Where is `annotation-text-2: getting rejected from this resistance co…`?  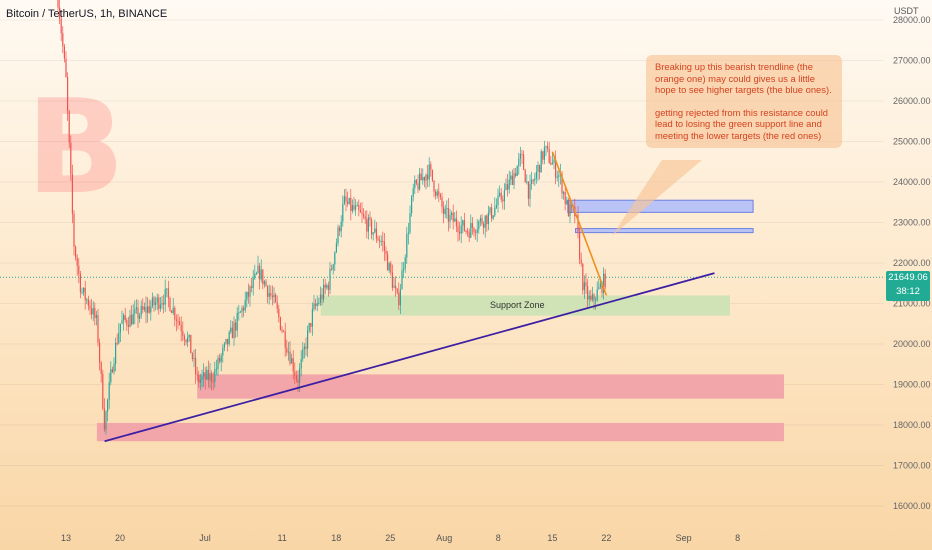 annotation-text-2: getting rejected from this resistance co… is located at coordinates (742, 123).